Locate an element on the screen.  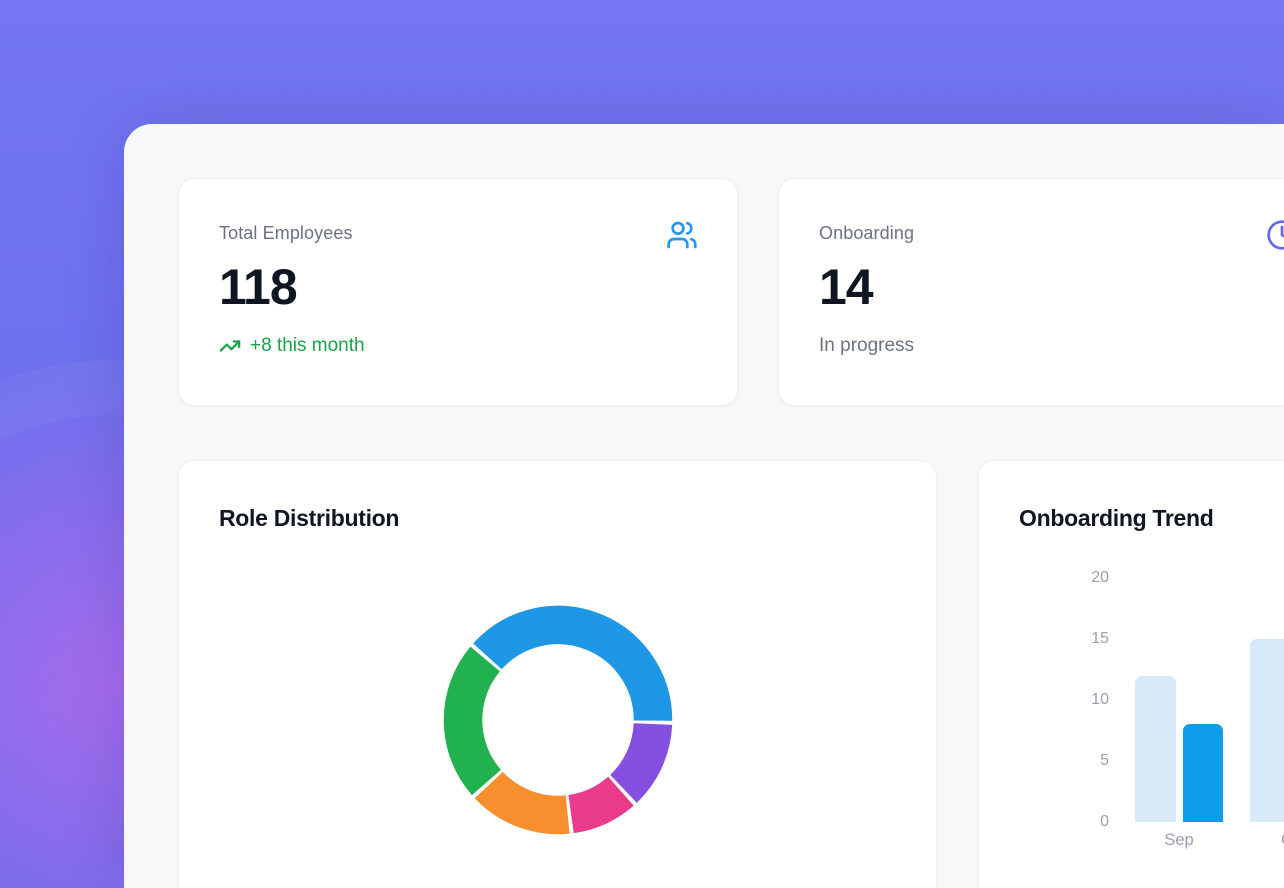
y-axis-tick: 10 is located at coordinates (1100, 699).